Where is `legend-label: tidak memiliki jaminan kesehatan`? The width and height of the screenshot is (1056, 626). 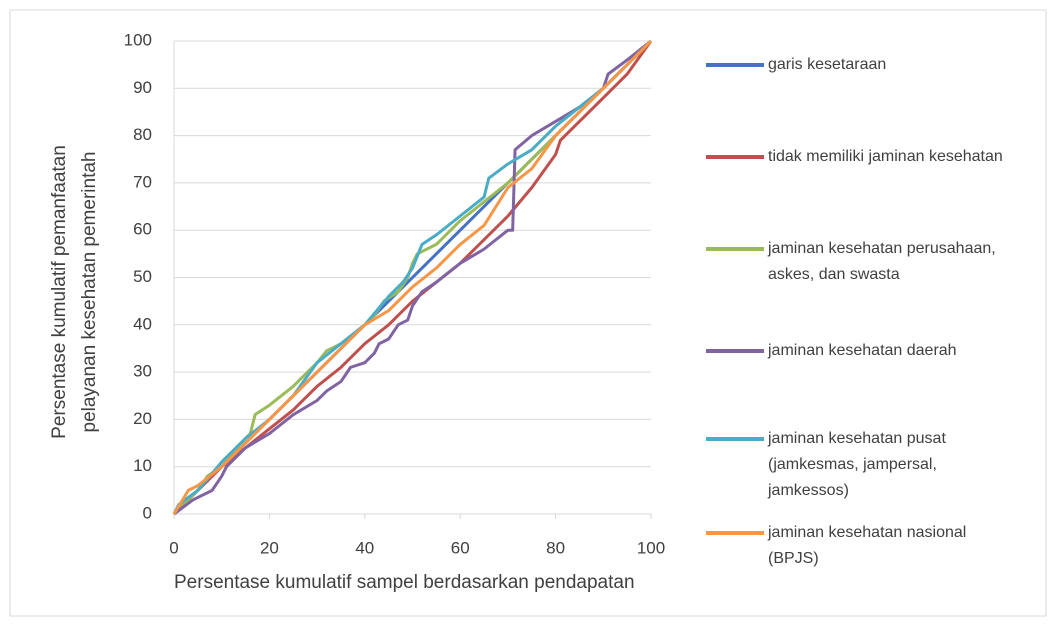 legend-label: tidak memiliki jaminan kesehatan is located at coordinates (885, 156).